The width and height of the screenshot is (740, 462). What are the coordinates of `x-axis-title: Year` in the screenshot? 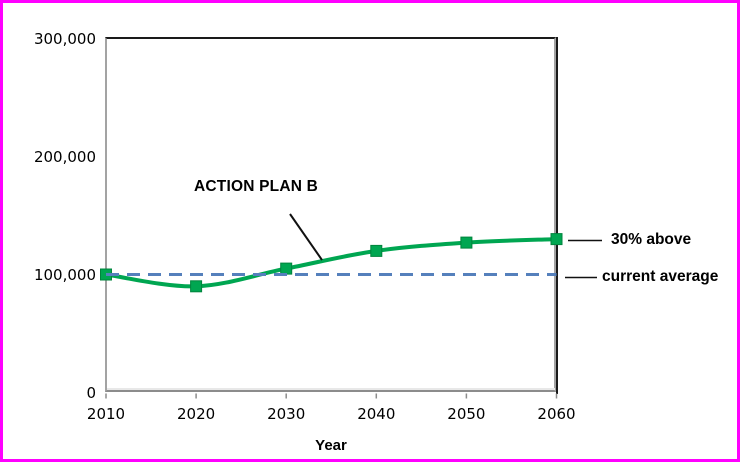 It's located at (331, 445).